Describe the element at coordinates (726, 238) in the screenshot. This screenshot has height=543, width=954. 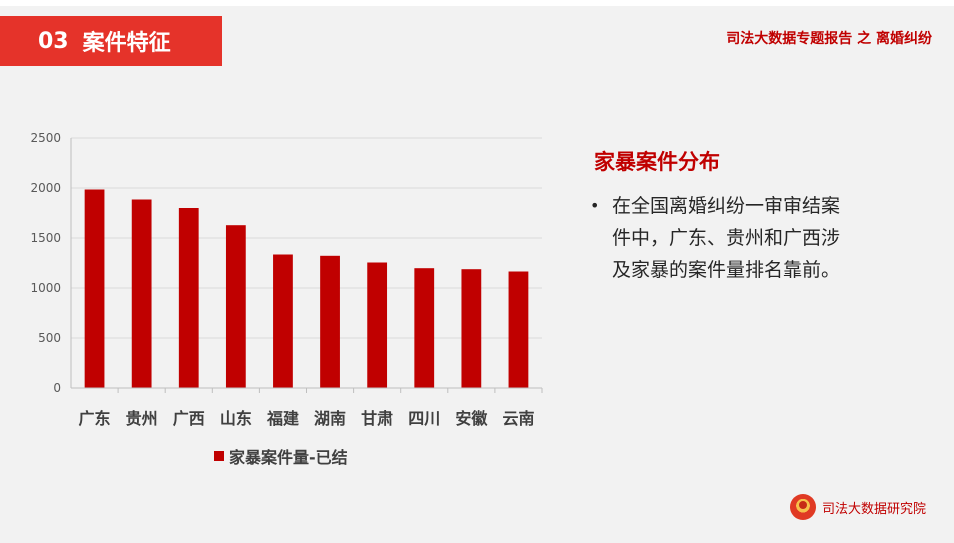
I see `side-bullet-text: 在全国离婚纠纷一审审结案件中，广东、贵州和广西涉及家暴的案件量排名靠前。` at that location.